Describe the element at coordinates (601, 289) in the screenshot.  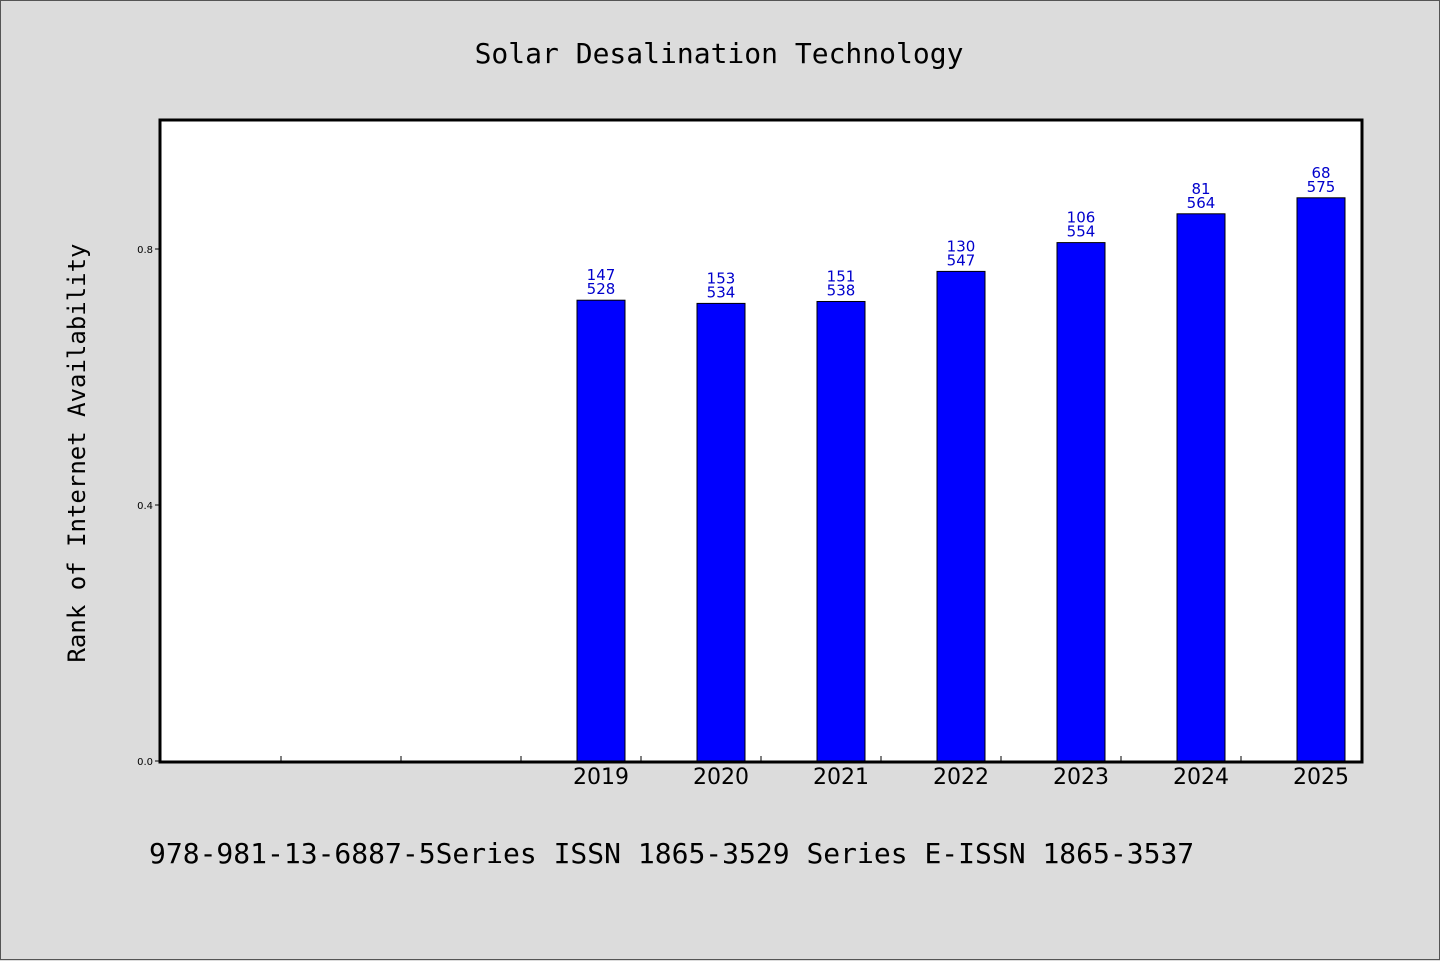
I see `data-label-bottom: 528` at that location.